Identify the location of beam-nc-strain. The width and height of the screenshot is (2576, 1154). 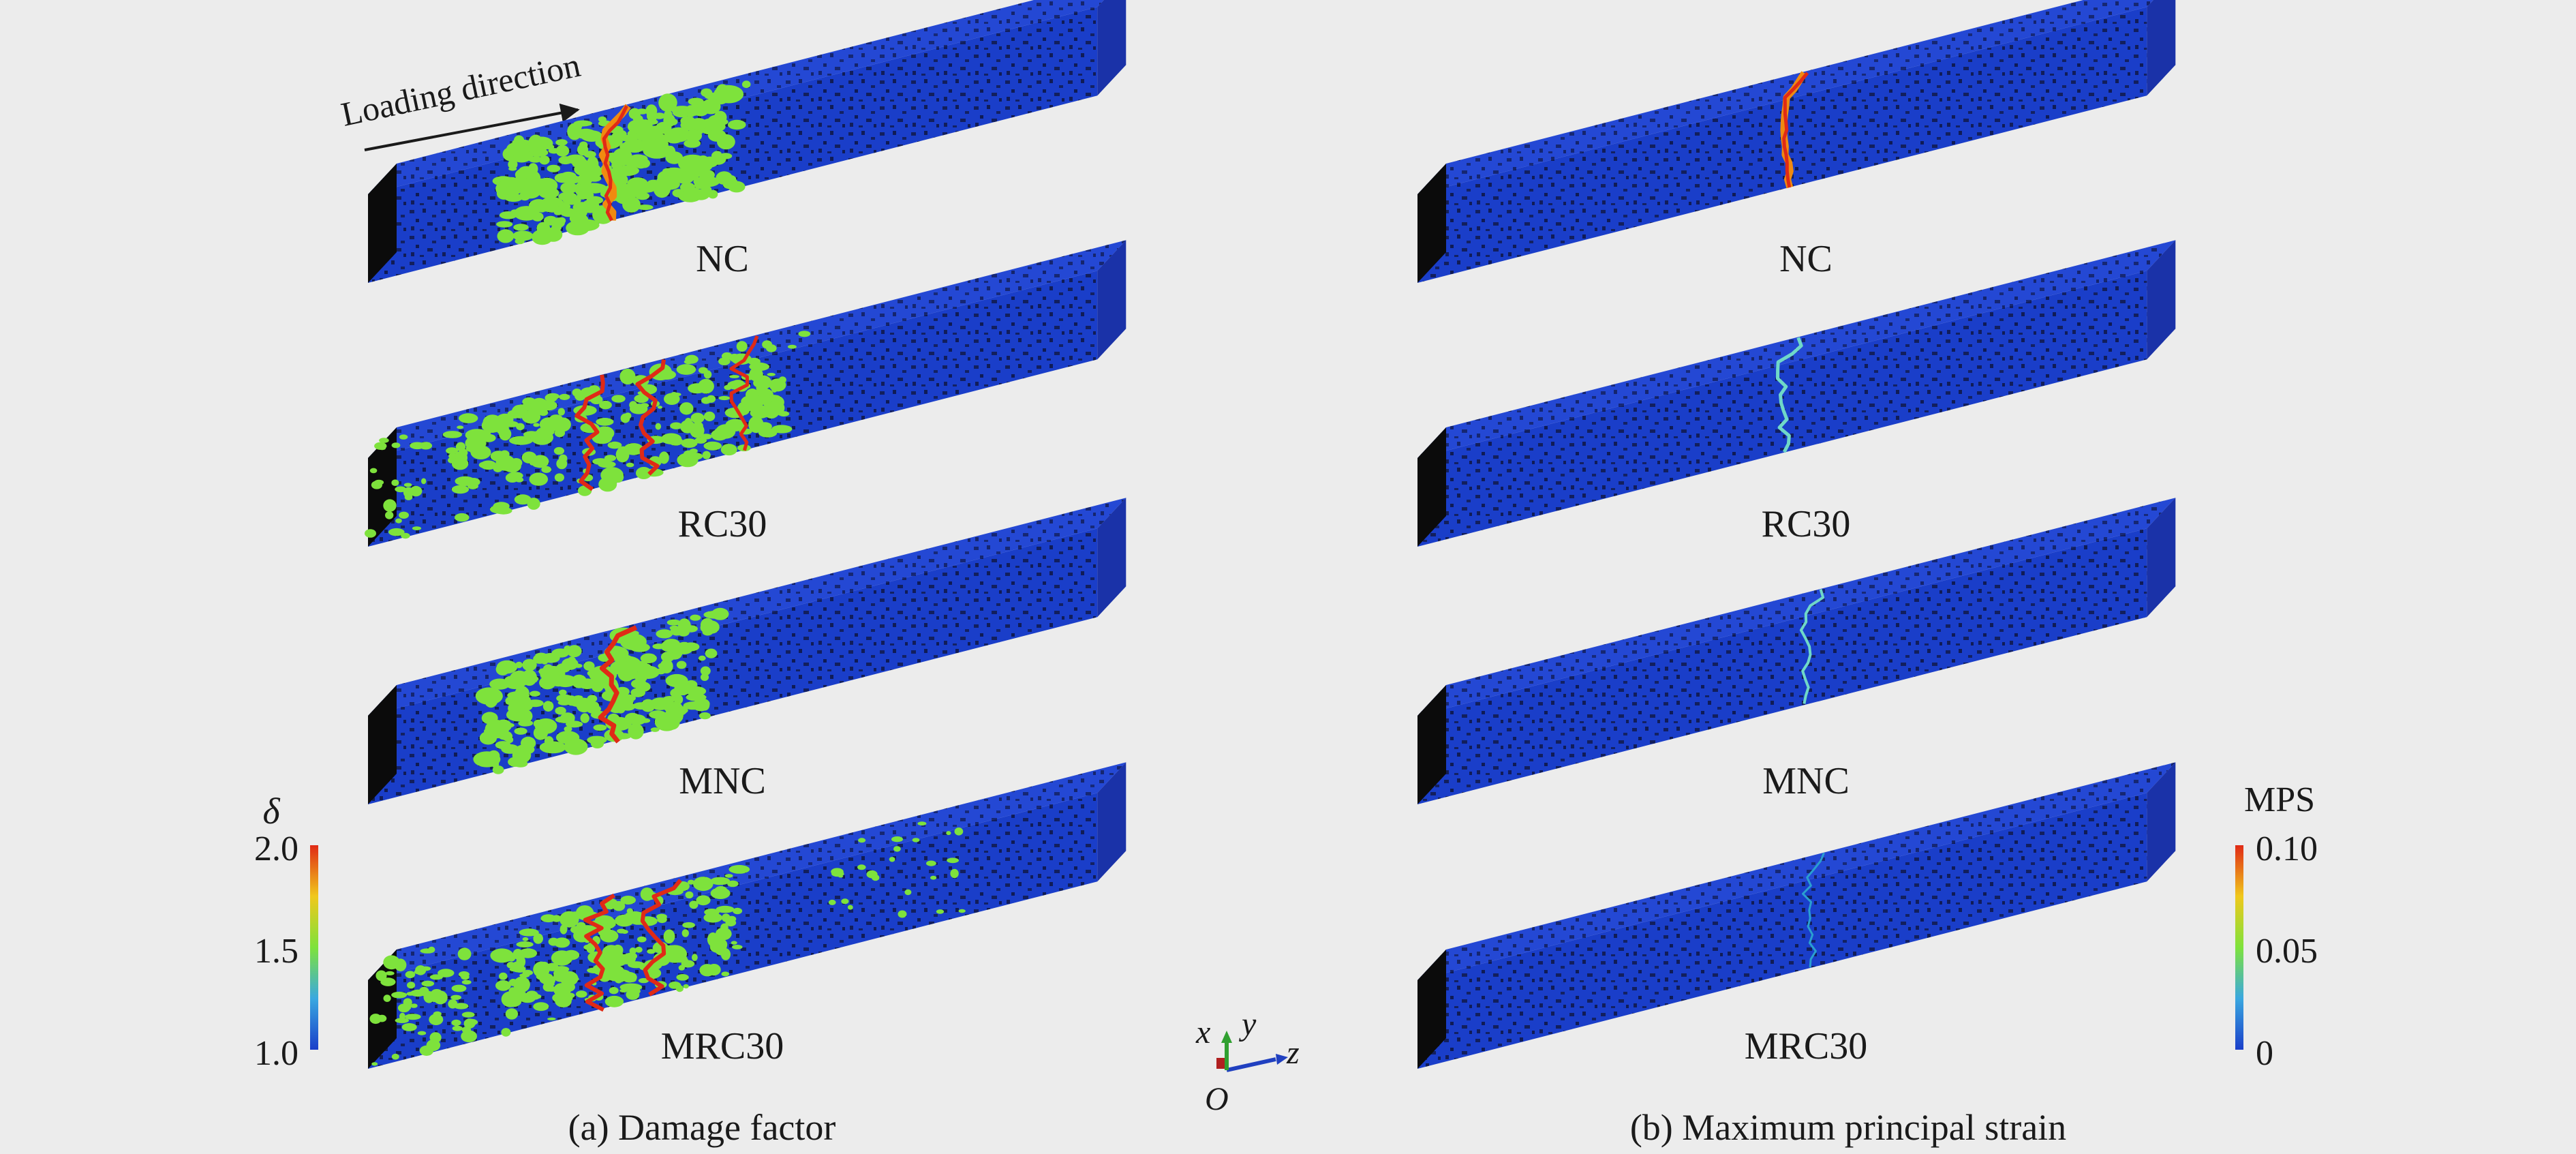
(1796, 141).